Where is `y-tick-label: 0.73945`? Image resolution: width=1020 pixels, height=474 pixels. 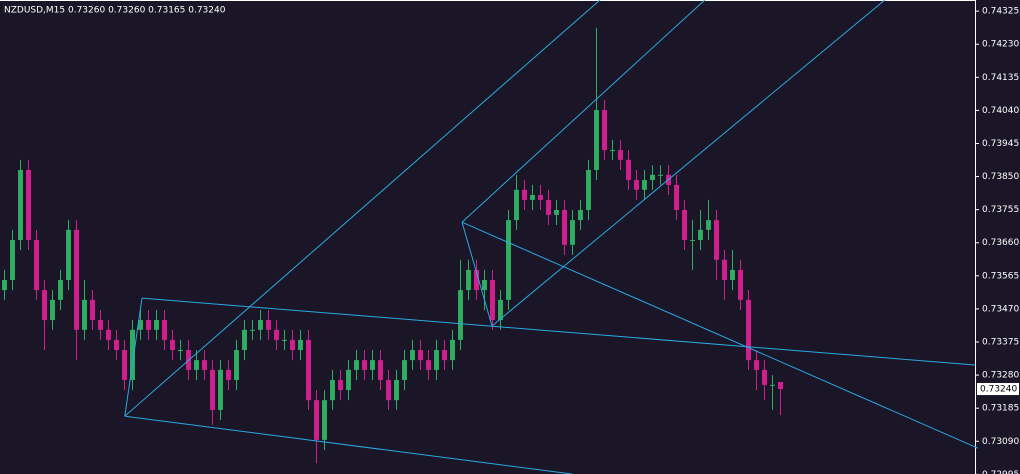
y-tick-label: 0.73945 is located at coordinates (1000, 144).